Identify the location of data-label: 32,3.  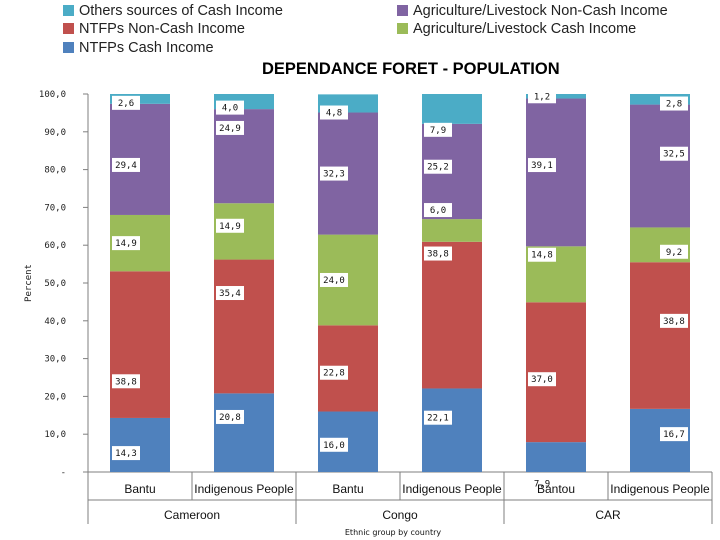
(334, 175).